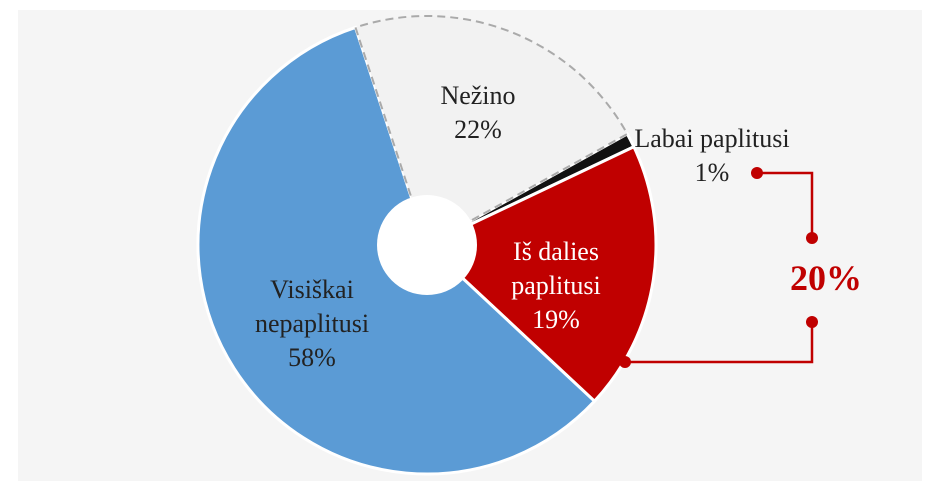  Describe the element at coordinates (785, 204) in the screenshot. I see `bracket-top` at that location.